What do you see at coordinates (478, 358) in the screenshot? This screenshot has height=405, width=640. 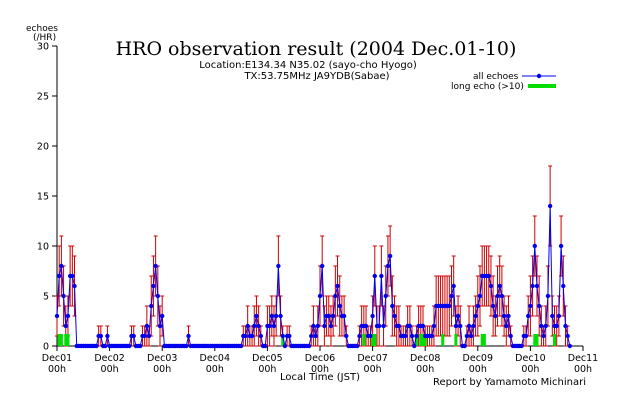 I see `x-tick-label: Dec09` at bounding box center [478, 358].